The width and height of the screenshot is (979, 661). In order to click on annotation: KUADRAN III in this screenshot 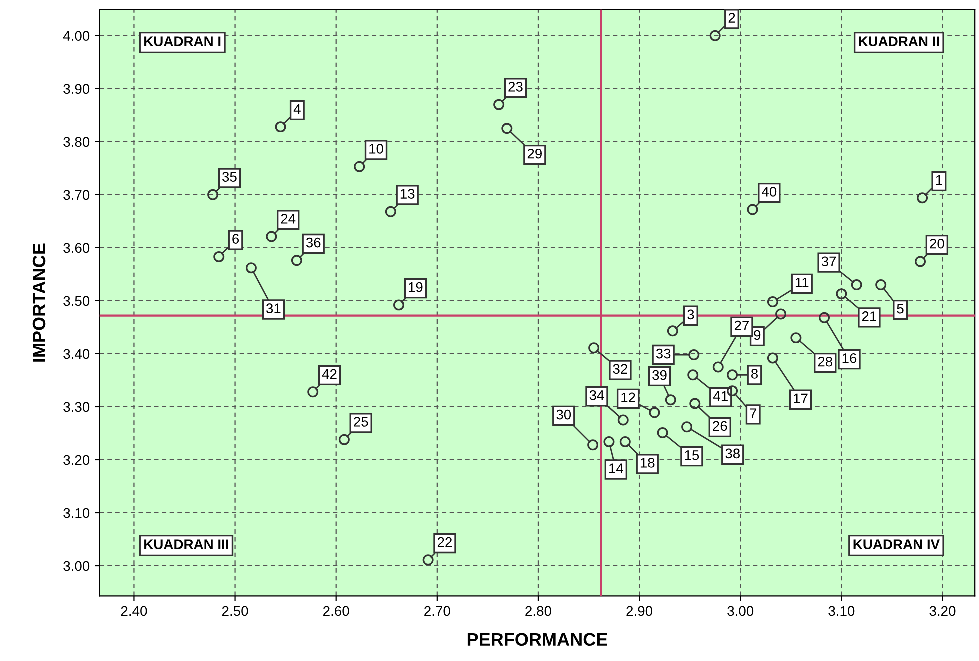, I will do `click(186, 545)`.